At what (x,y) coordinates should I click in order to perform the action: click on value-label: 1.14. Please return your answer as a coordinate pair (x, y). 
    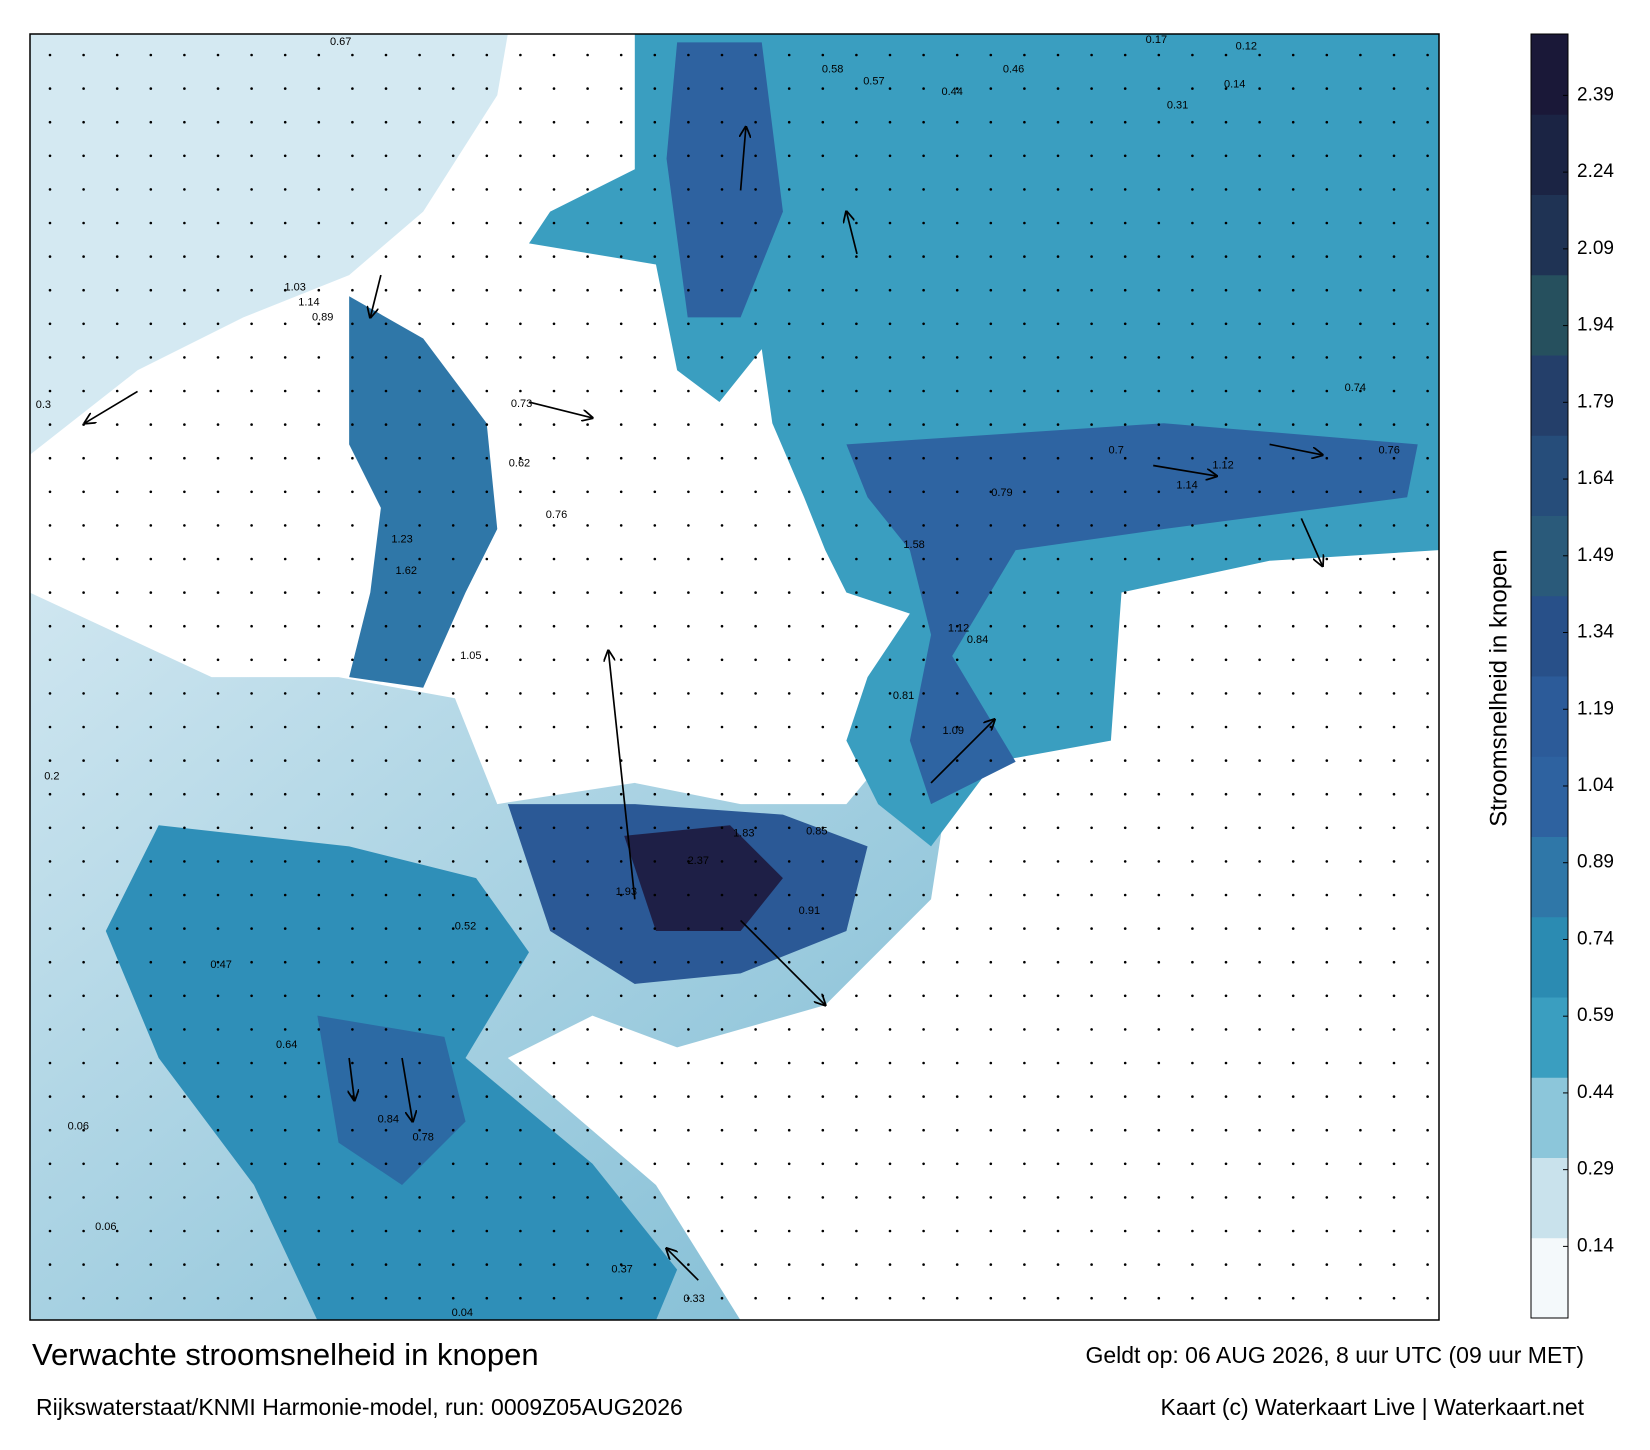
    Looking at the image, I should click on (1186, 486).